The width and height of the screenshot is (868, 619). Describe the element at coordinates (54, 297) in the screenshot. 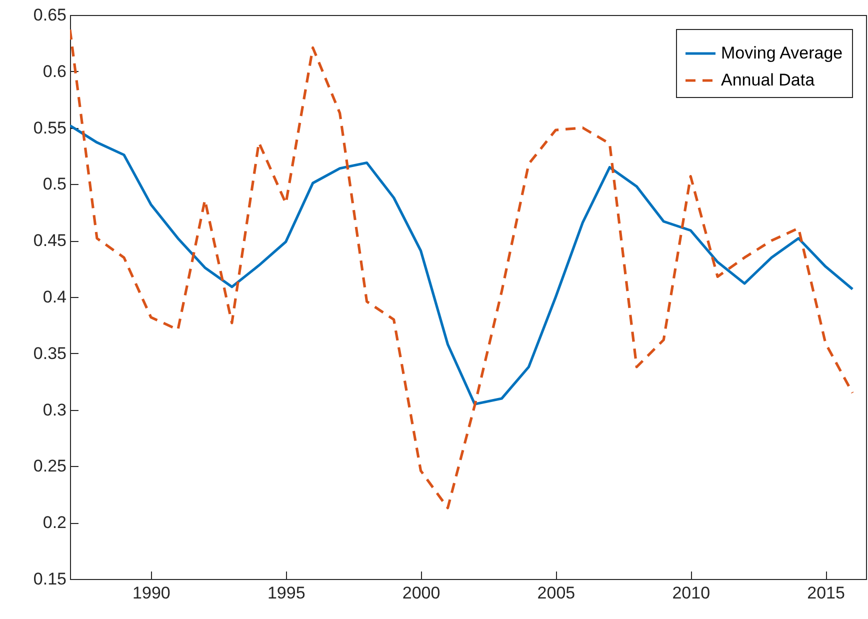

I see `y-tick-label: 0.4` at that location.